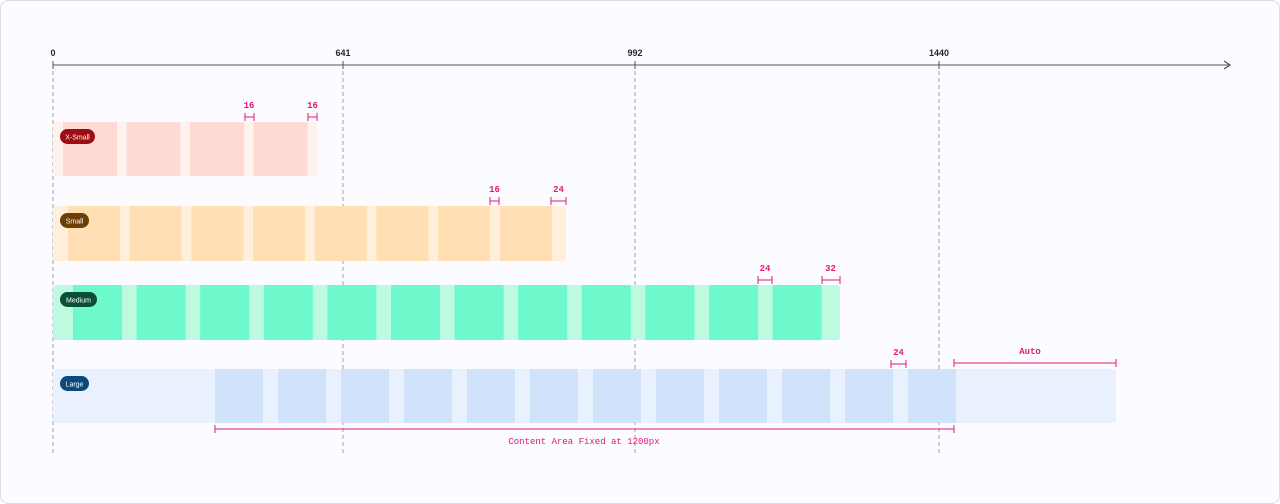 Image resolution: width=1280 pixels, height=504 pixels. What do you see at coordinates (494, 190) in the screenshot?
I see `small-gutter-label: 16` at bounding box center [494, 190].